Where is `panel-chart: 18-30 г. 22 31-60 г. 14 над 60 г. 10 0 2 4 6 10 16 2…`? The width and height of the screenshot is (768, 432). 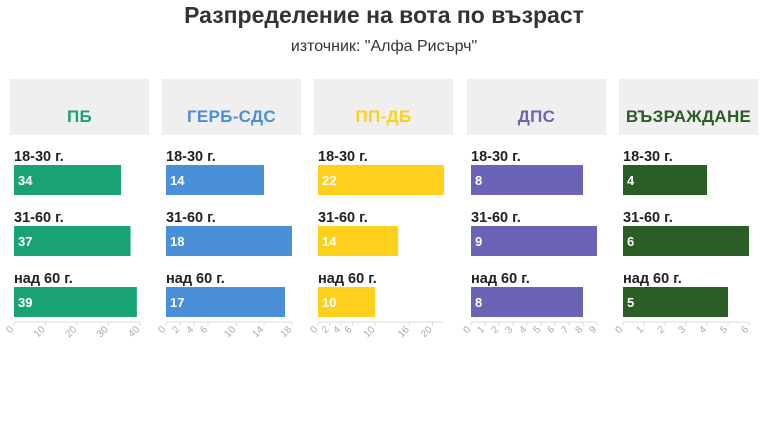 panel-chart: 18-30 г. 22 31-60 г. 14 над 60 г. 10 0 2 4 6 10 16 2… is located at coordinates (376, 244).